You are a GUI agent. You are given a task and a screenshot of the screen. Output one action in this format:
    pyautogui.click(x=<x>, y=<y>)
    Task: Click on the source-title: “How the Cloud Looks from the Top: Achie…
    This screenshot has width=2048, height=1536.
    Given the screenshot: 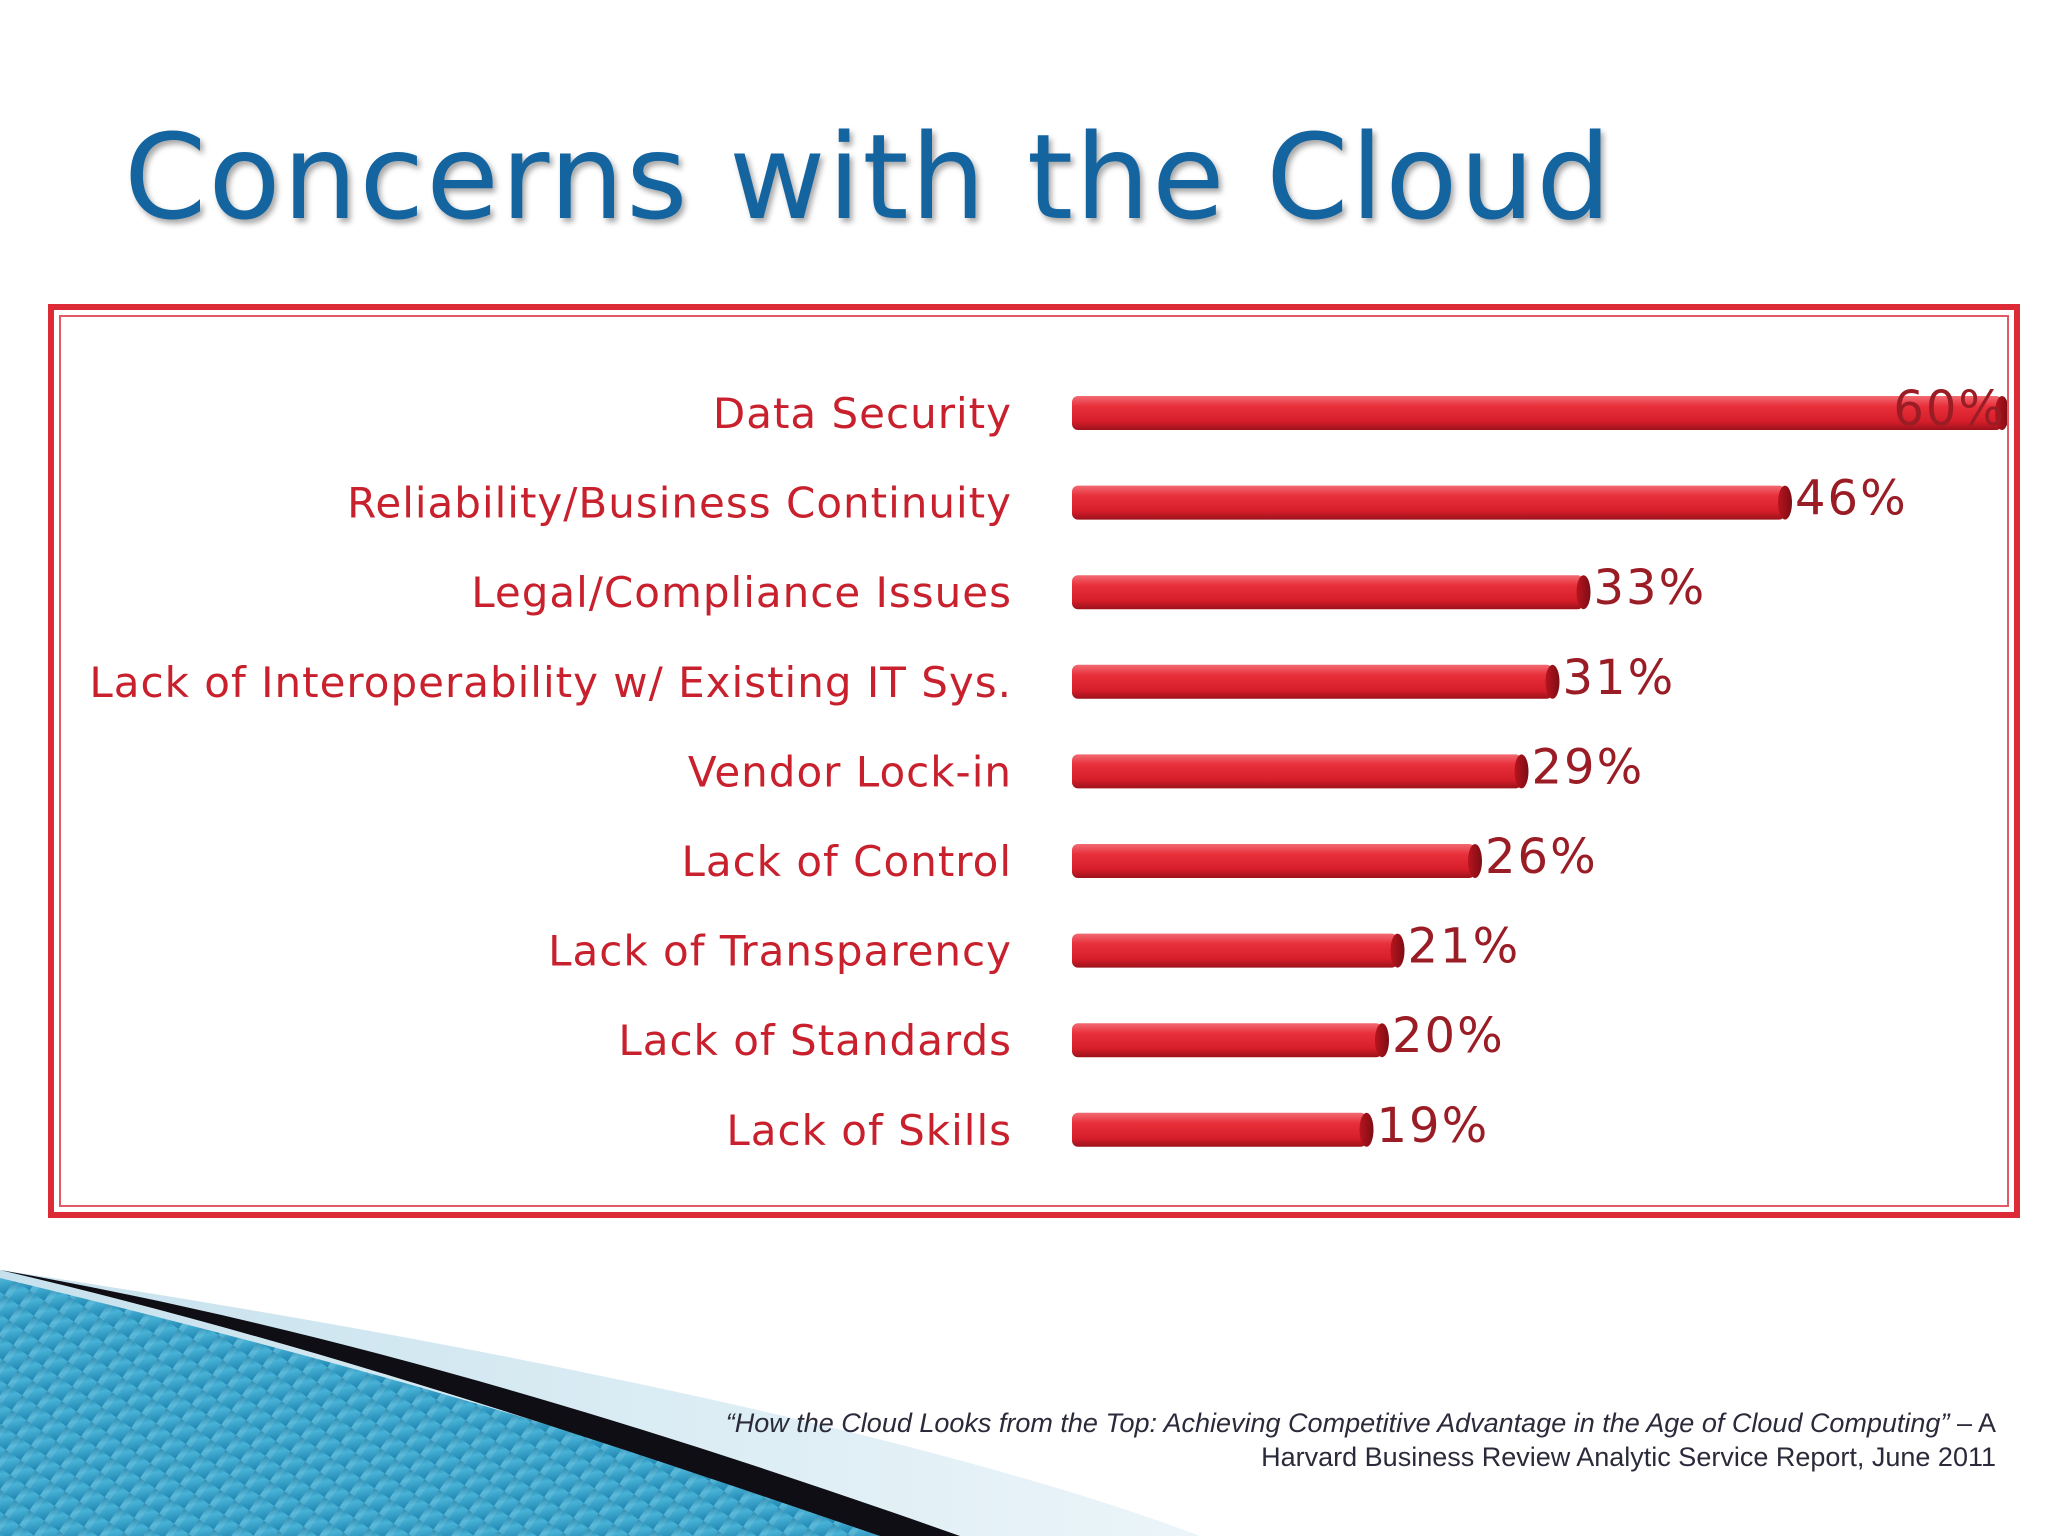 What is the action you would take?
    pyautogui.click(x=1337, y=1423)
    